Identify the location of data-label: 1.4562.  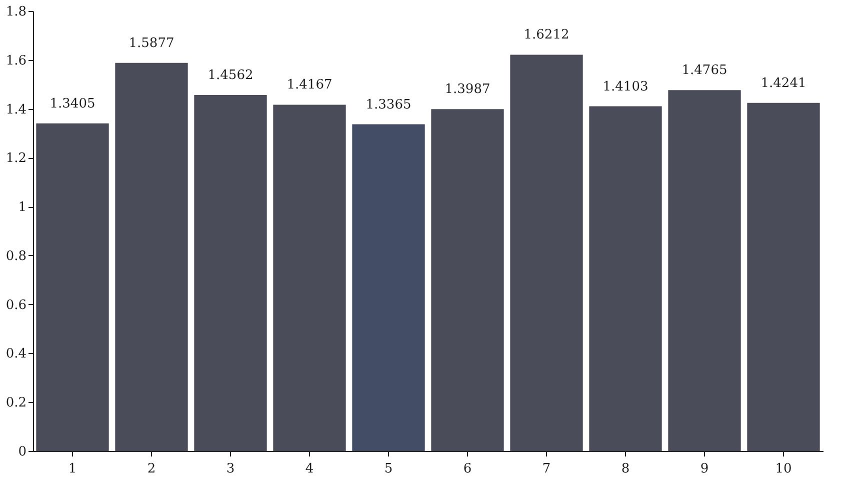
(231, 76).